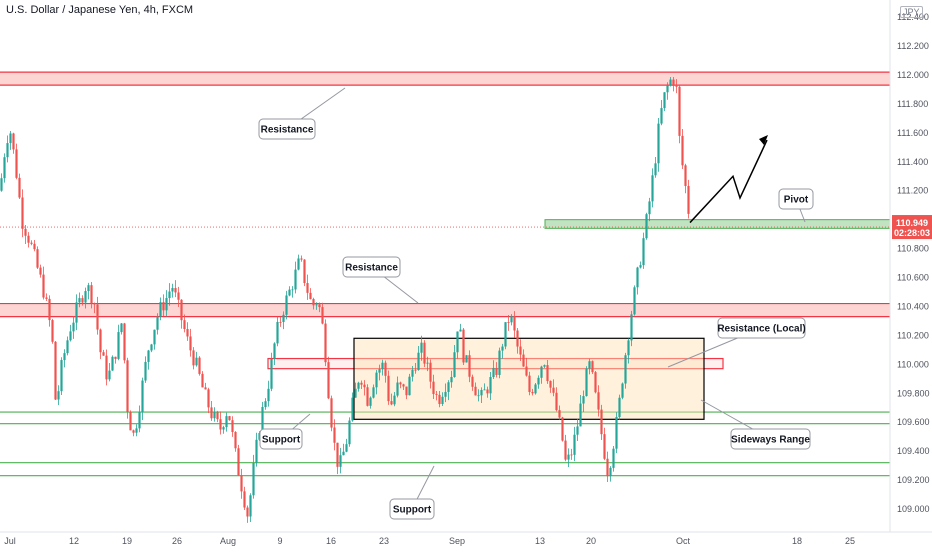  I want to click on y-tick-label: 111.600, so click(912, 133).